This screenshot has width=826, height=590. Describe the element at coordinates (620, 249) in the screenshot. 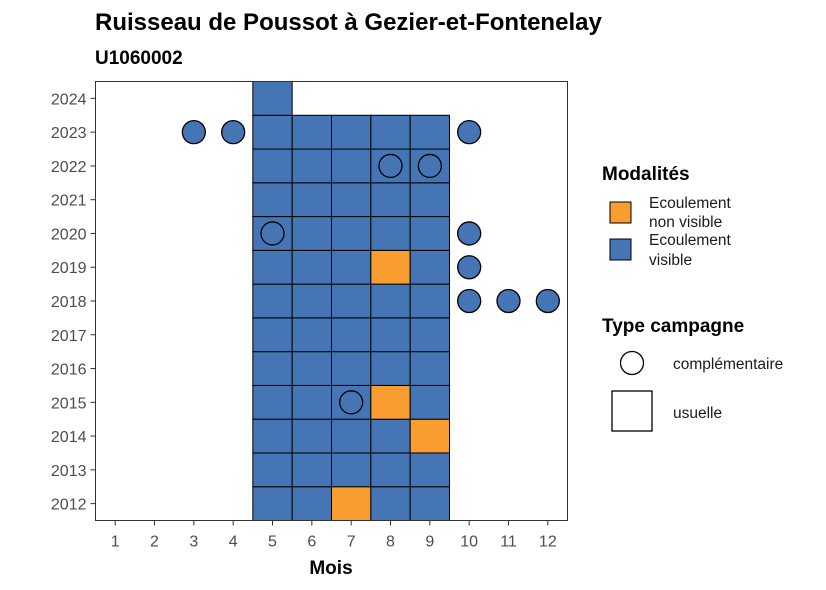

I see `legend-swatch-visible` at that location.